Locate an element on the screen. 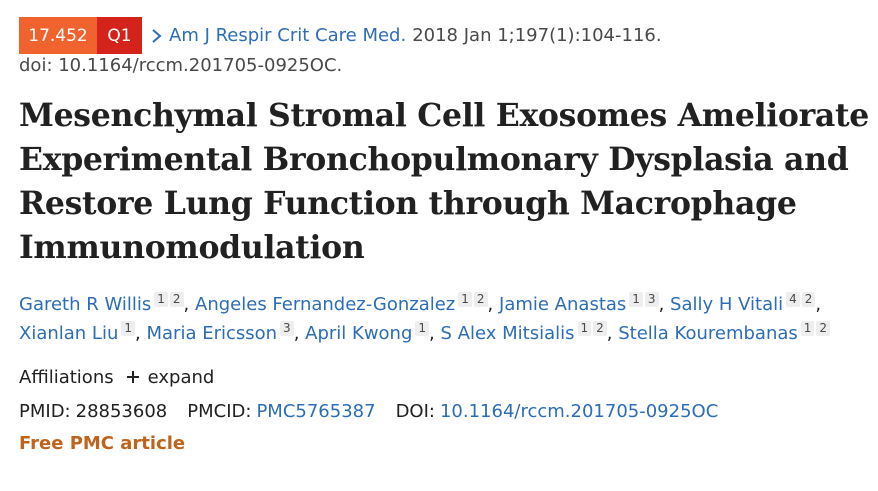 This screenshot has width=878, height=491. quartile-badge: Q1 is located at coordinates (119, 35).